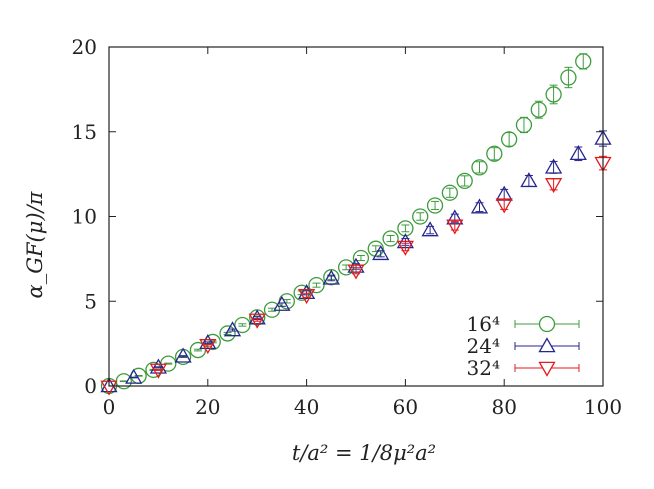 This screenshot has height=489, width=654. What do you see at coordinates (523, 346) in the screenshot?
I see `legend-entry-2: 24⁴` at bounding box center [523, 346].